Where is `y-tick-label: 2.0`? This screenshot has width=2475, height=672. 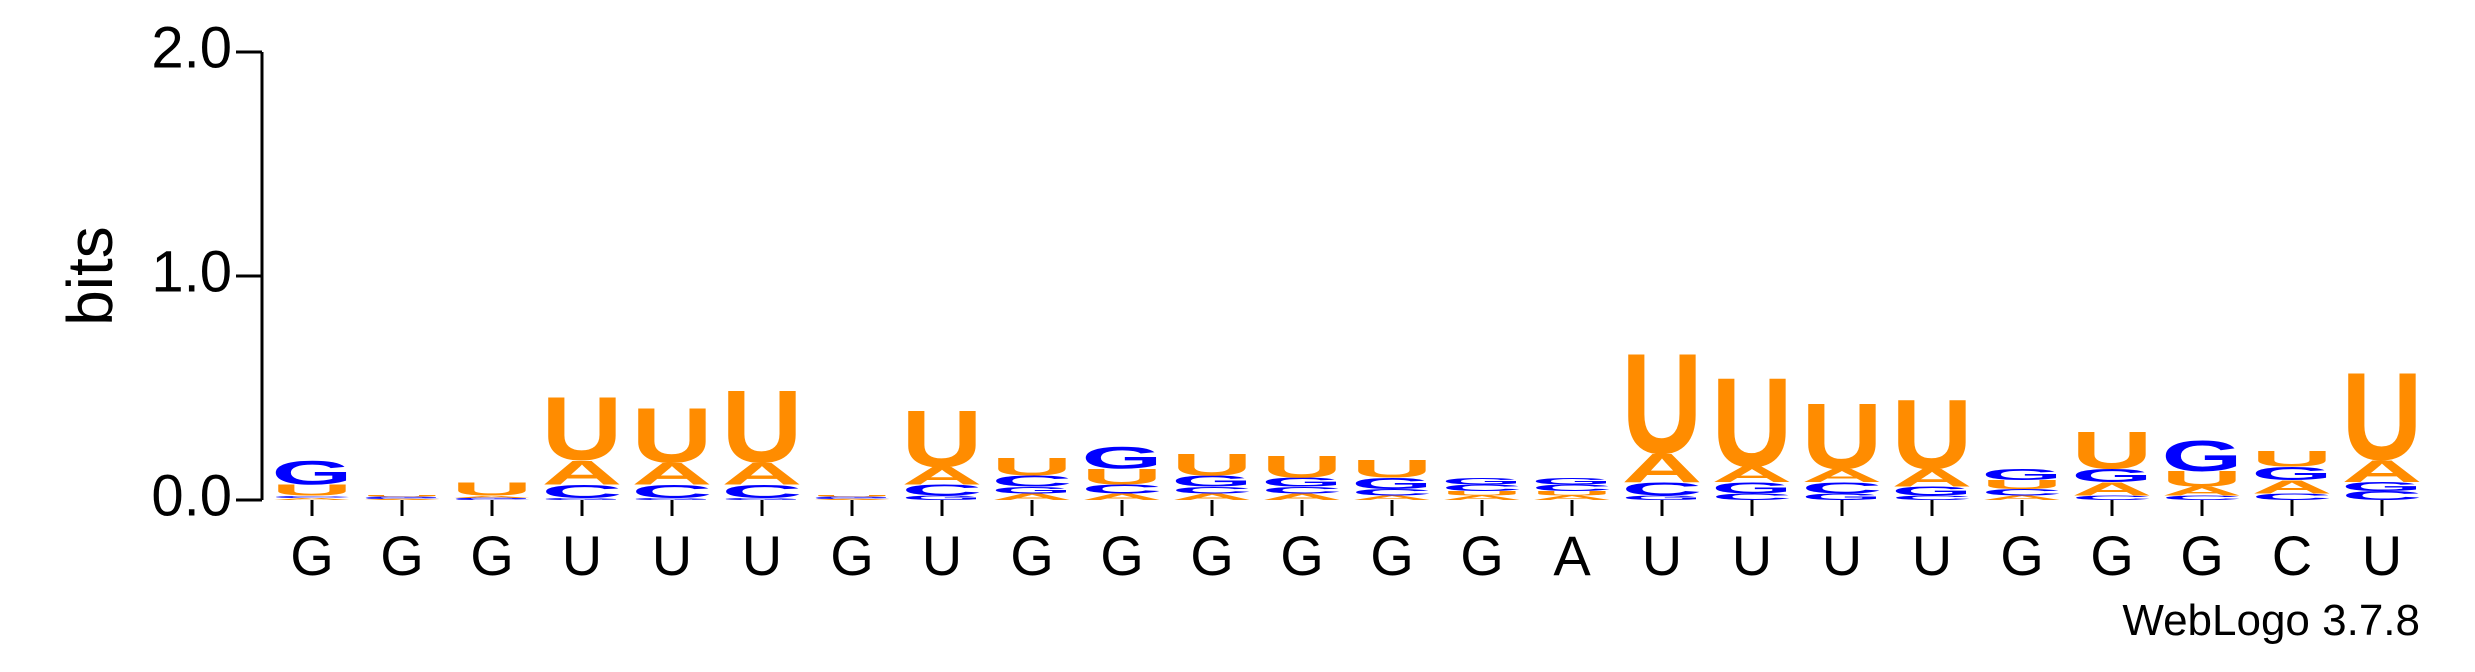
y-tick-label: 2.0 is located at coordinates (191, 47).